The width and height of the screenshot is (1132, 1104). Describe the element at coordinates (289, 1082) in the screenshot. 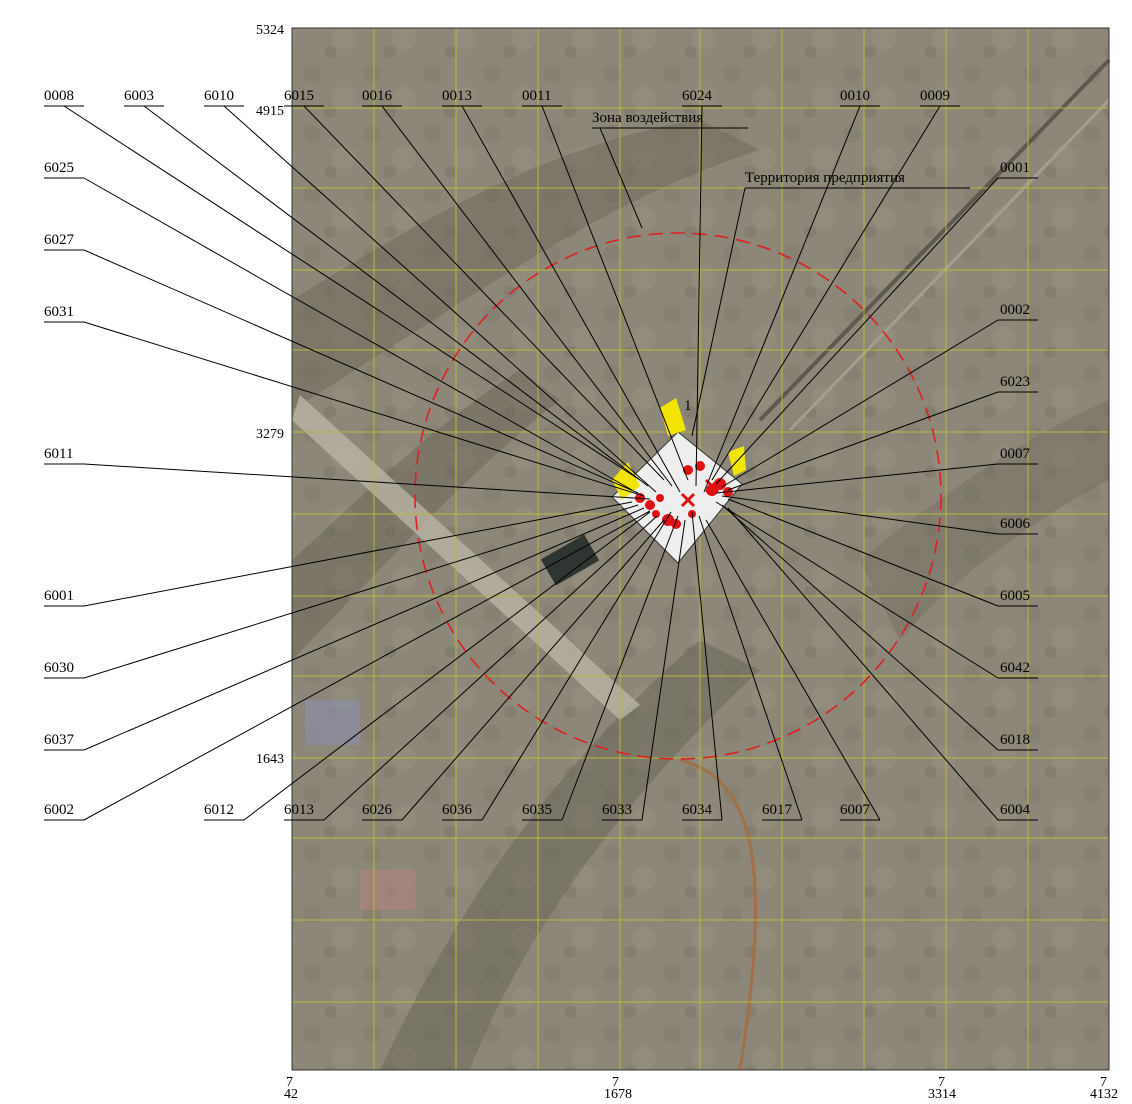

I see `origin-mark-x1: 7` at that location.